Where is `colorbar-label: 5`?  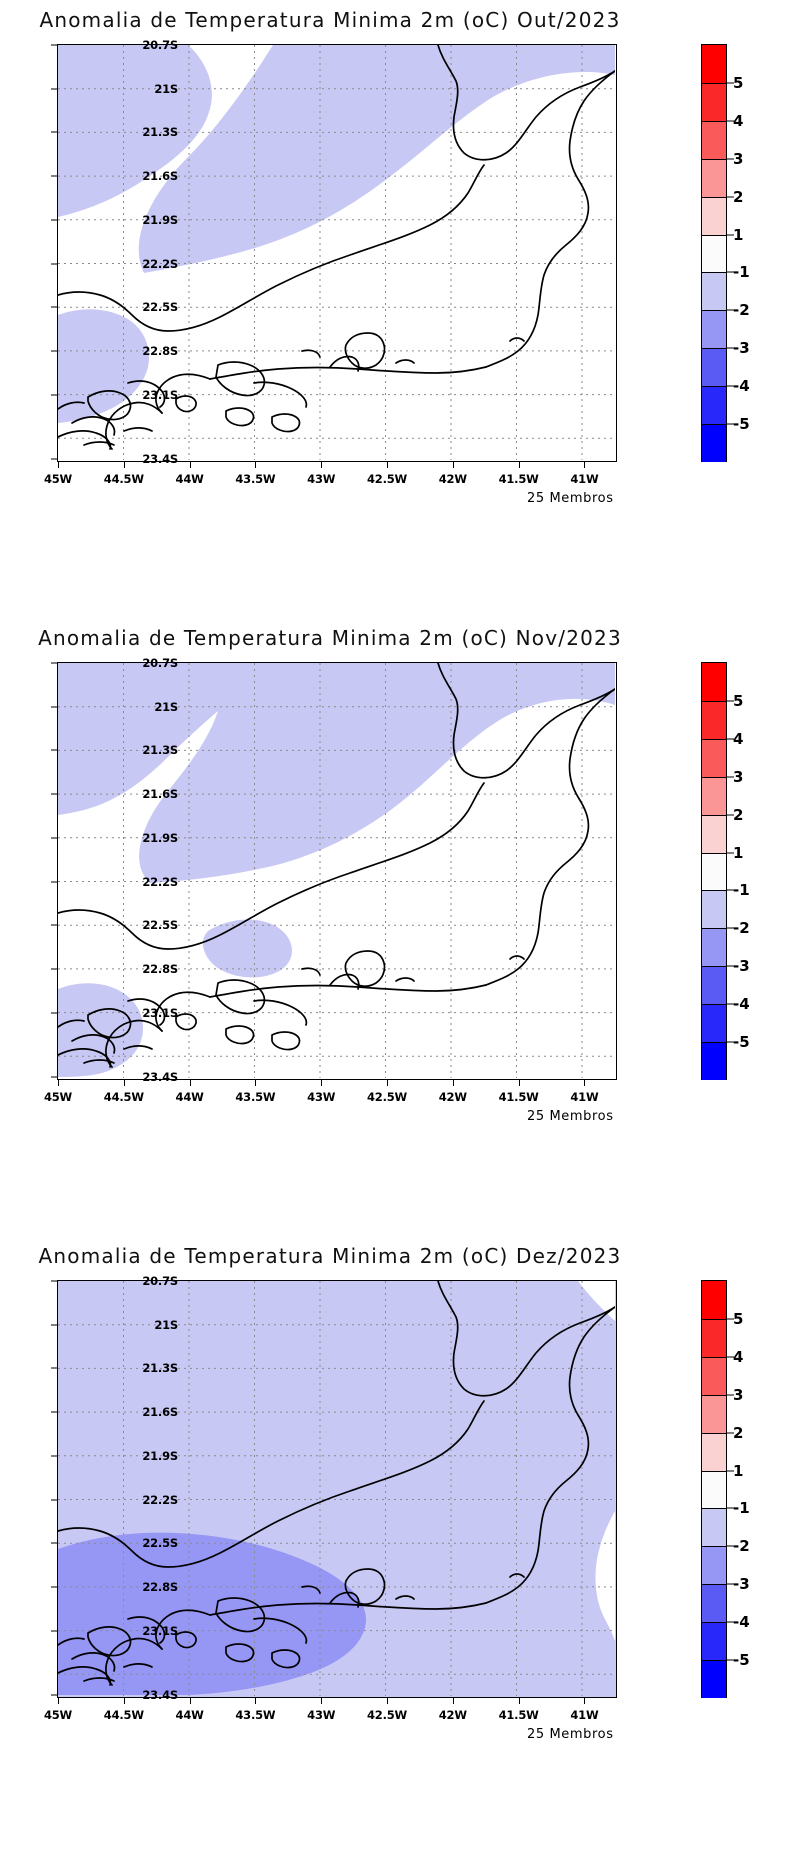 colorbar-label: 5 is located at coordinates (738, 83).